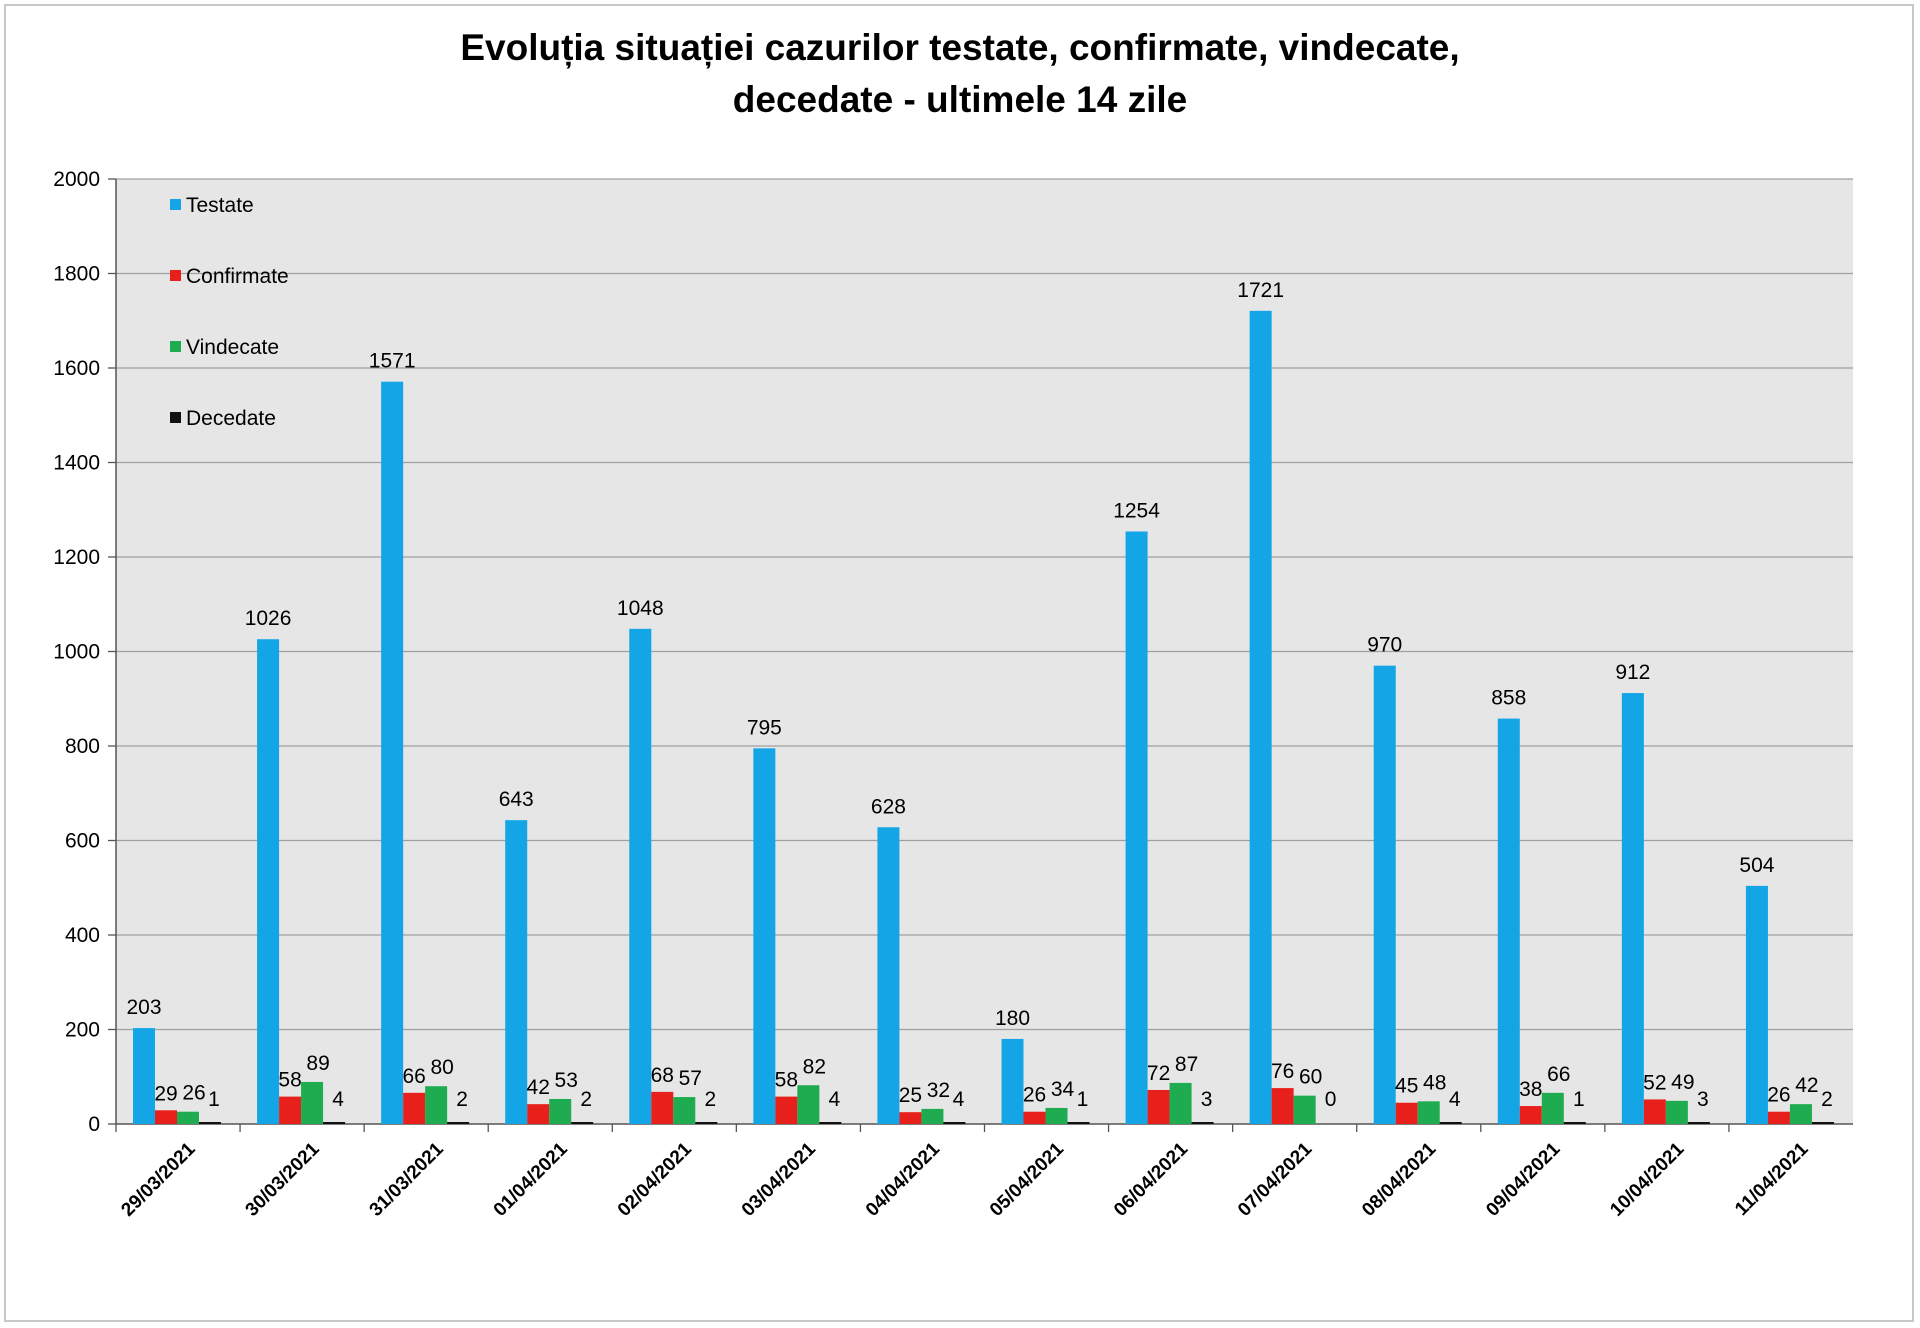  I want to click on data-label-vindecate: 26, so click(193, 1093).